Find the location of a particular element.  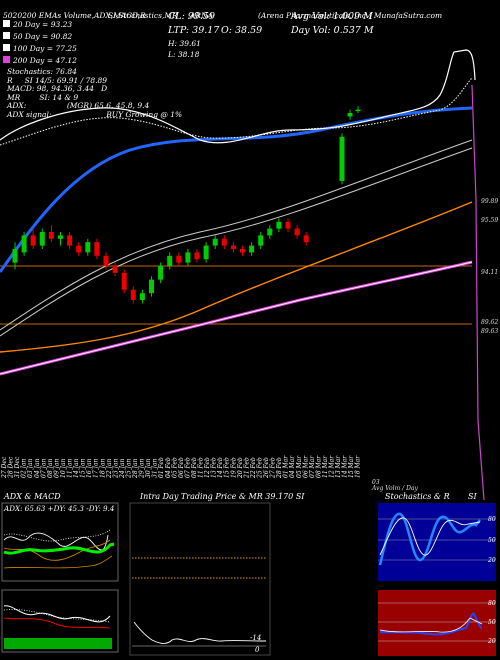

stoch-panel-title: Stochastics & R is located at coordinates (417, 496).